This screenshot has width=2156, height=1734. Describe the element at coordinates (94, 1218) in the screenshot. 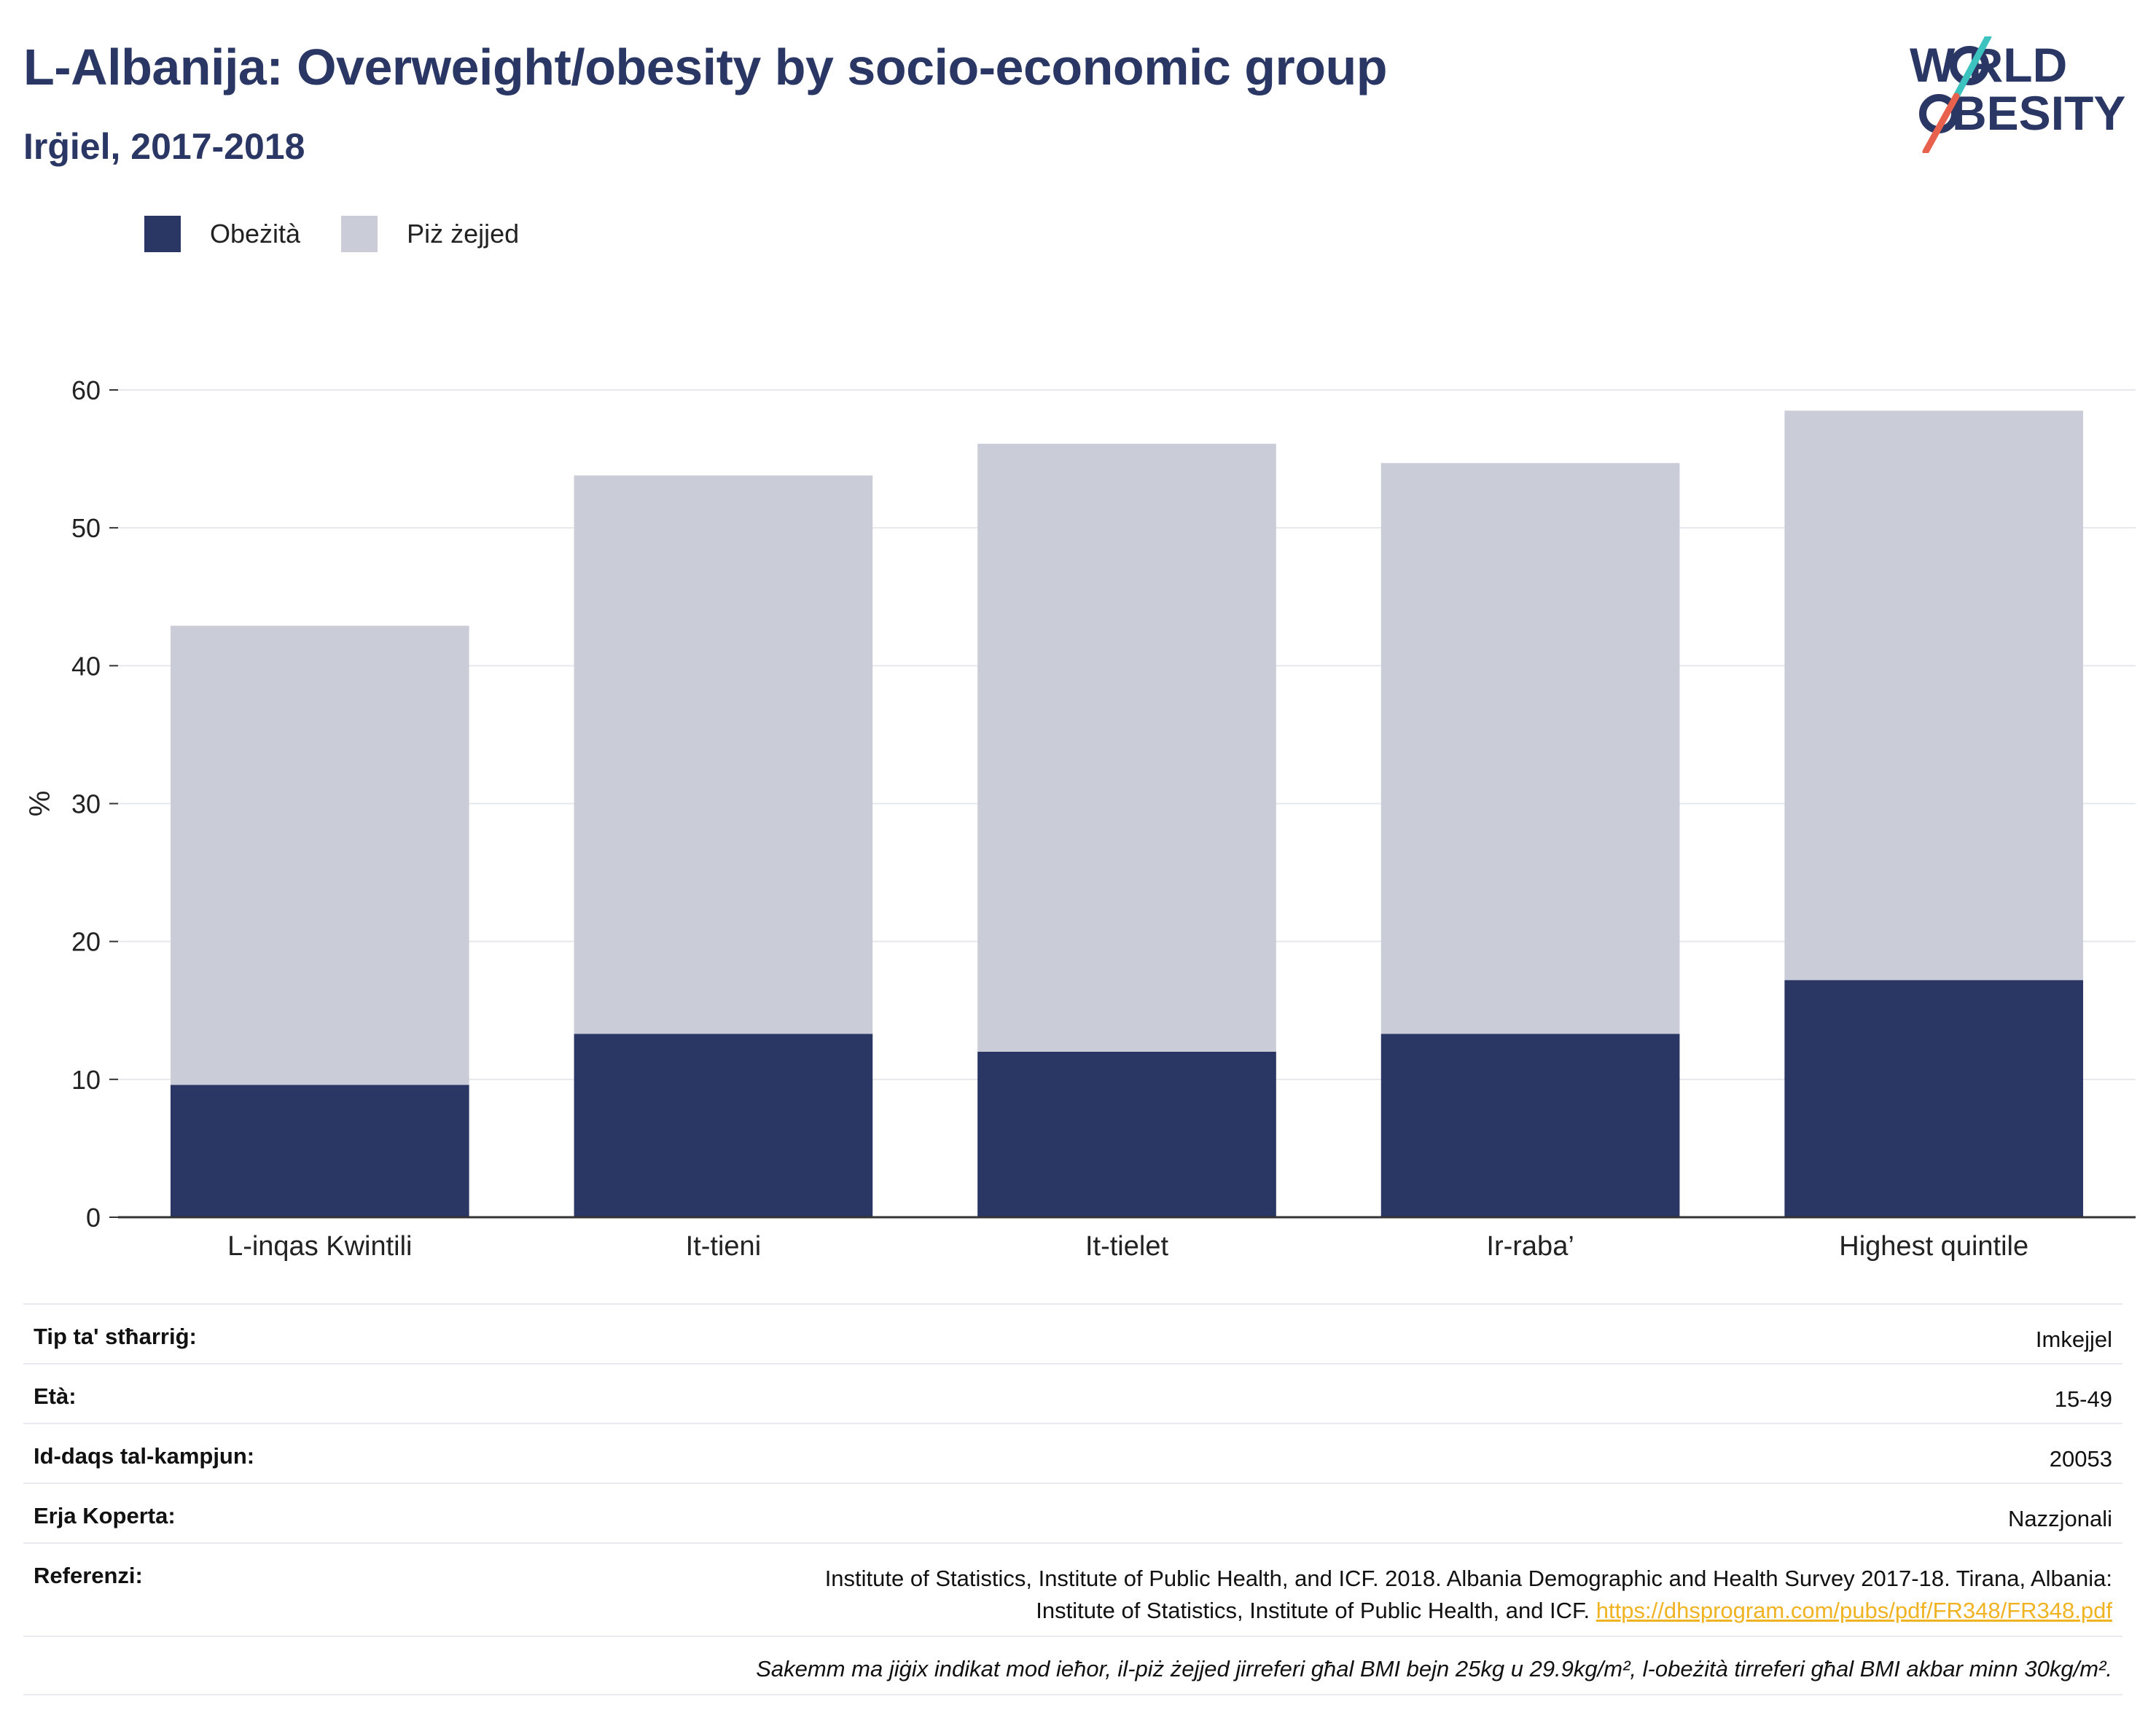

I see `y-tick-label: 0` at that location.